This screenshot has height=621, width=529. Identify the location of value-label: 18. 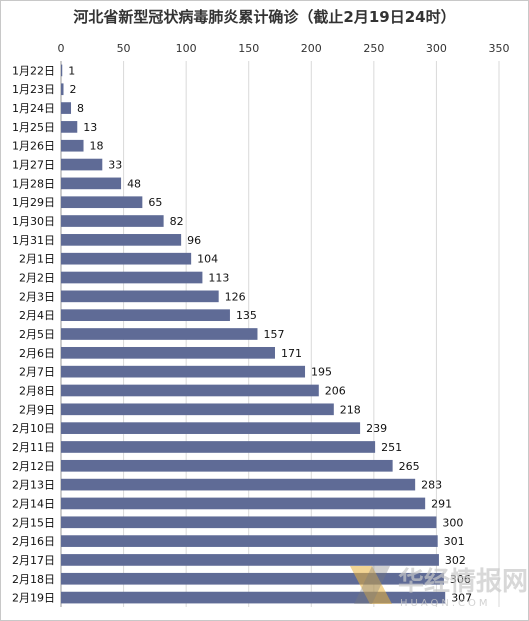
(97, 146).